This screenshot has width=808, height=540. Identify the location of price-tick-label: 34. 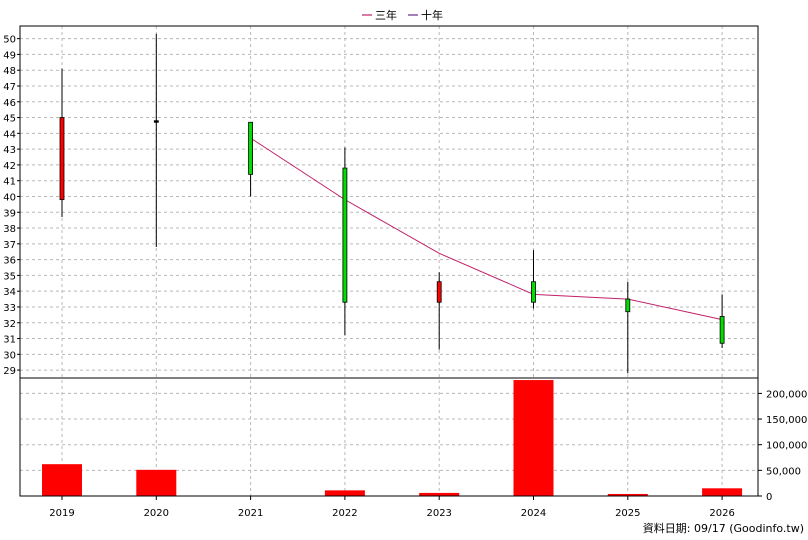
(9, 292).